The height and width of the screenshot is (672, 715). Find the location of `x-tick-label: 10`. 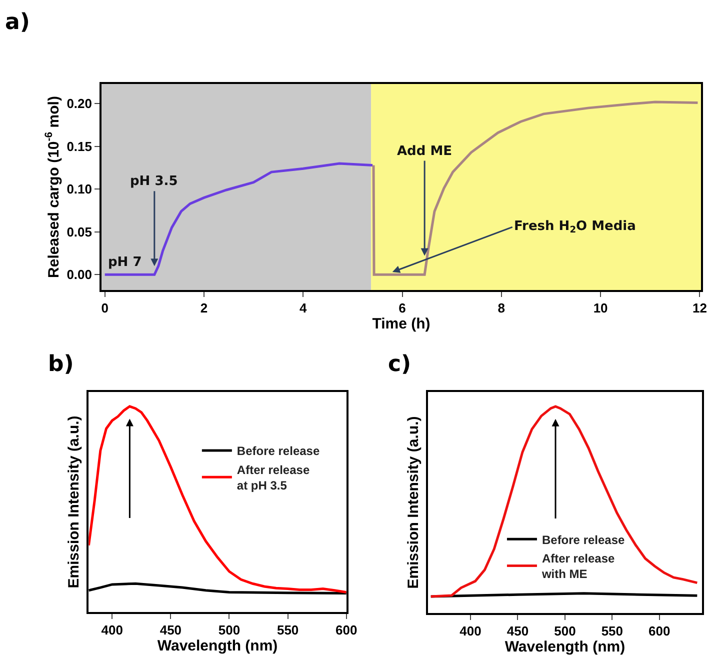

x-tick-label: 10 is located at coordinates (600, 308).